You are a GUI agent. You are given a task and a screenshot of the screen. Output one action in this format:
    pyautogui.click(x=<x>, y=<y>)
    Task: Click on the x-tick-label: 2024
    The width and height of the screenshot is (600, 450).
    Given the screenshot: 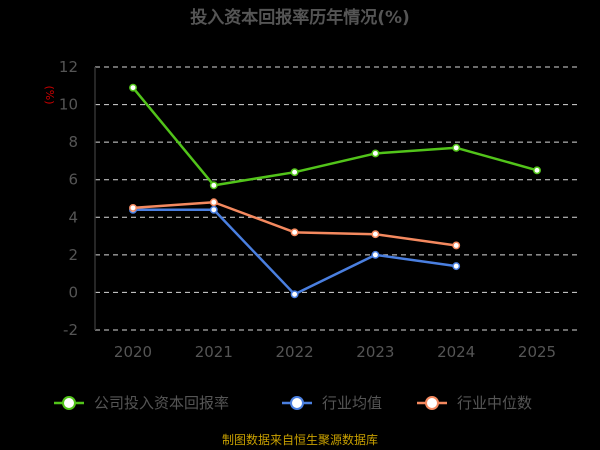 What is the action you would take?
    pyautogui.click(x=456, y=352)
    